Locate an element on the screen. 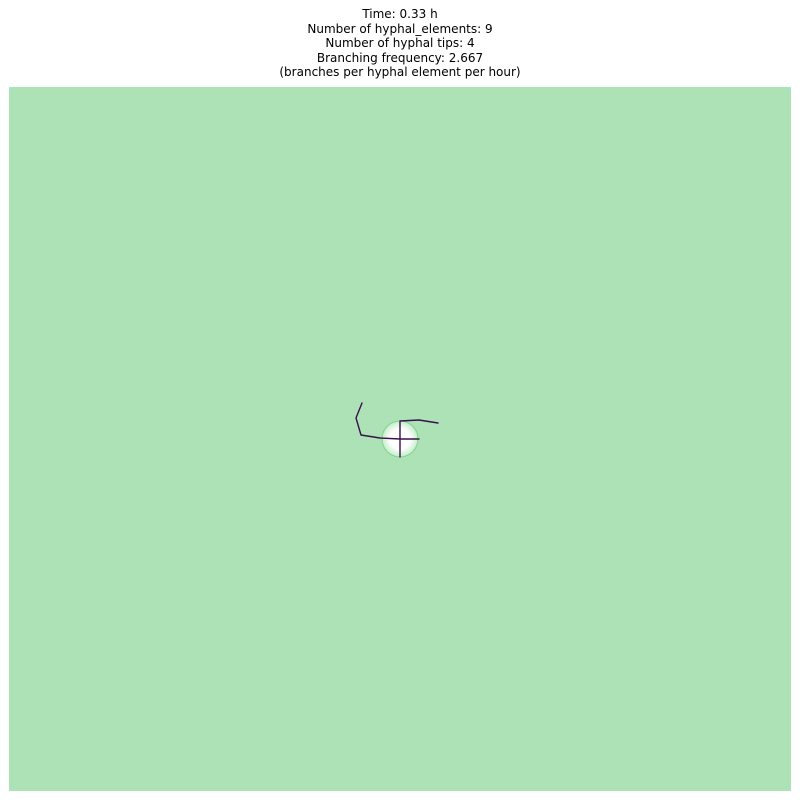 The height and width of the screenshot is (800, 800). title-branching-frequency: Branching frequency: 2.667 is located at coordinates (400, 57).